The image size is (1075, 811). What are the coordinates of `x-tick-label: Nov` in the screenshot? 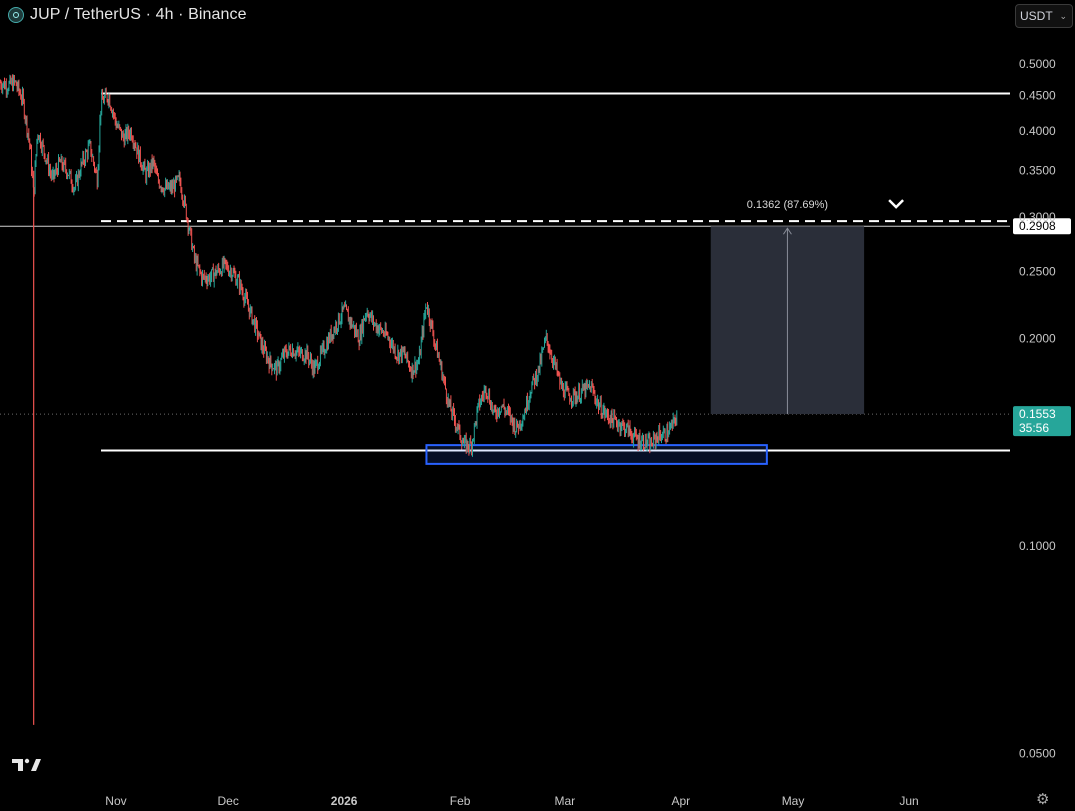 It's located at (115, 801).